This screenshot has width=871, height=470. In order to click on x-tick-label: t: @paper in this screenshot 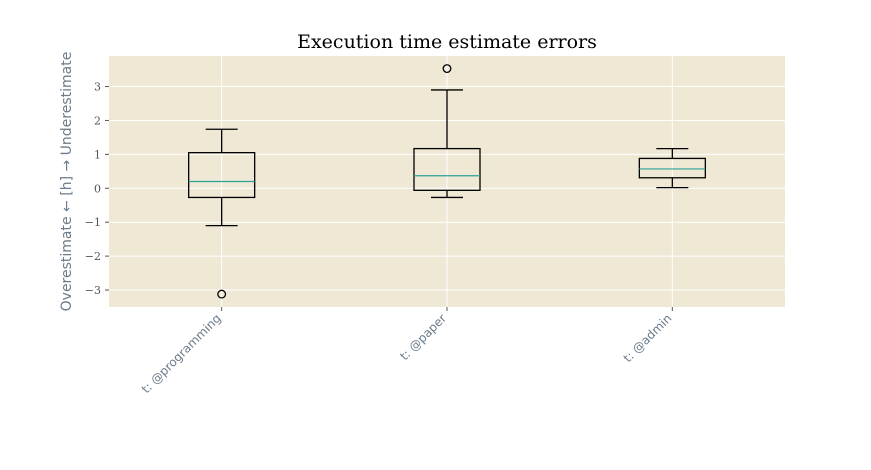, I will do `click(423, 337)`.